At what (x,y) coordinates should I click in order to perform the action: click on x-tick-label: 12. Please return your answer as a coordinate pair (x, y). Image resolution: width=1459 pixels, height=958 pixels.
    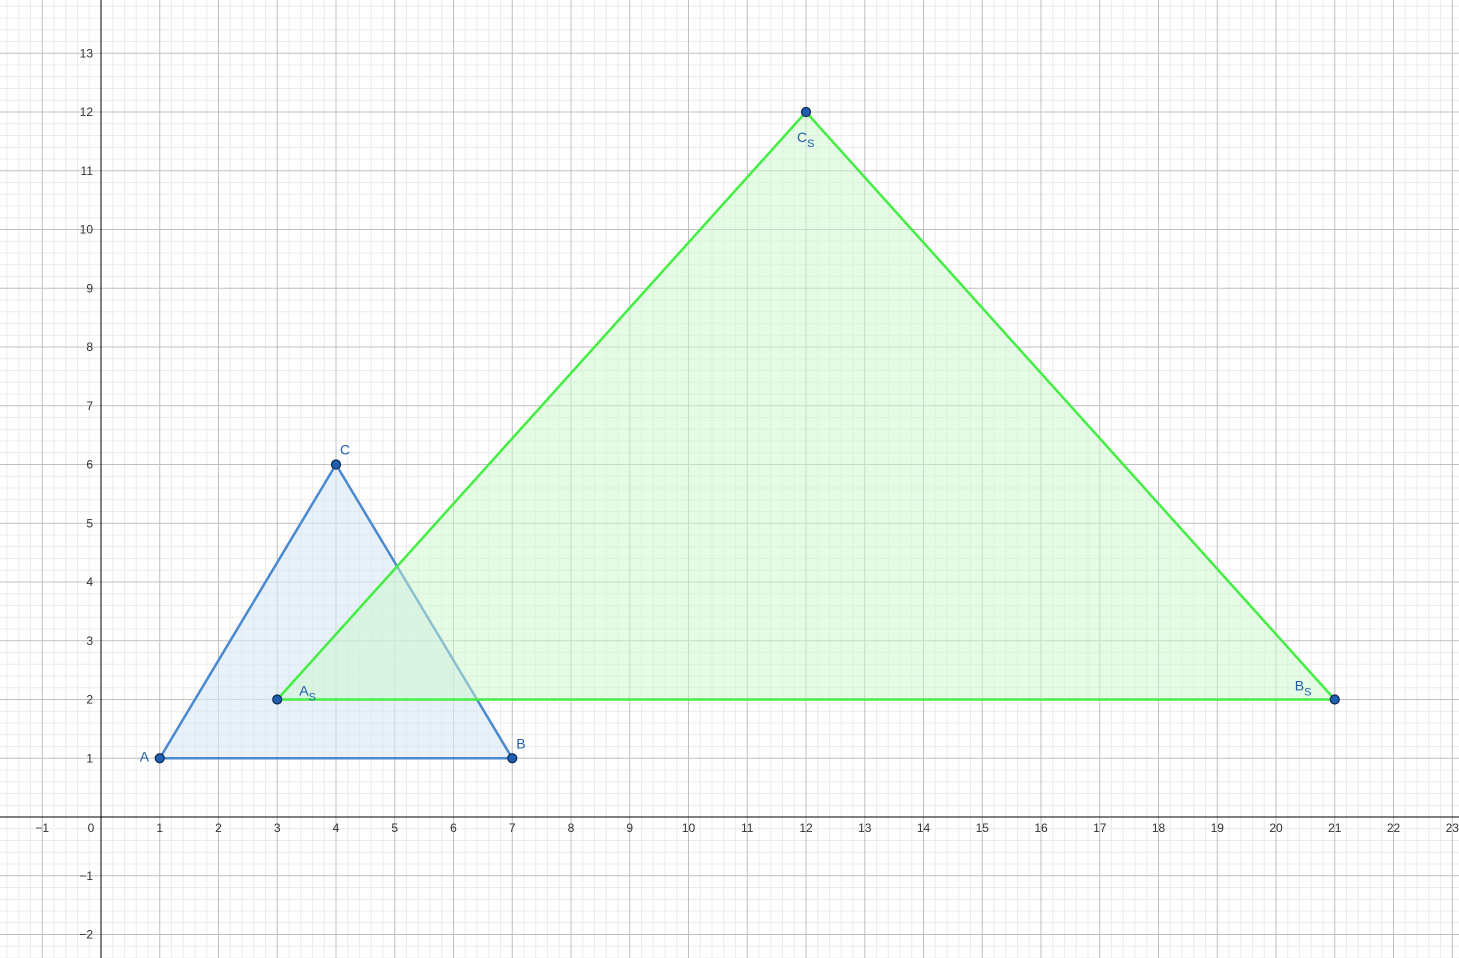
    Looking at the image, I should click on (806, 828).